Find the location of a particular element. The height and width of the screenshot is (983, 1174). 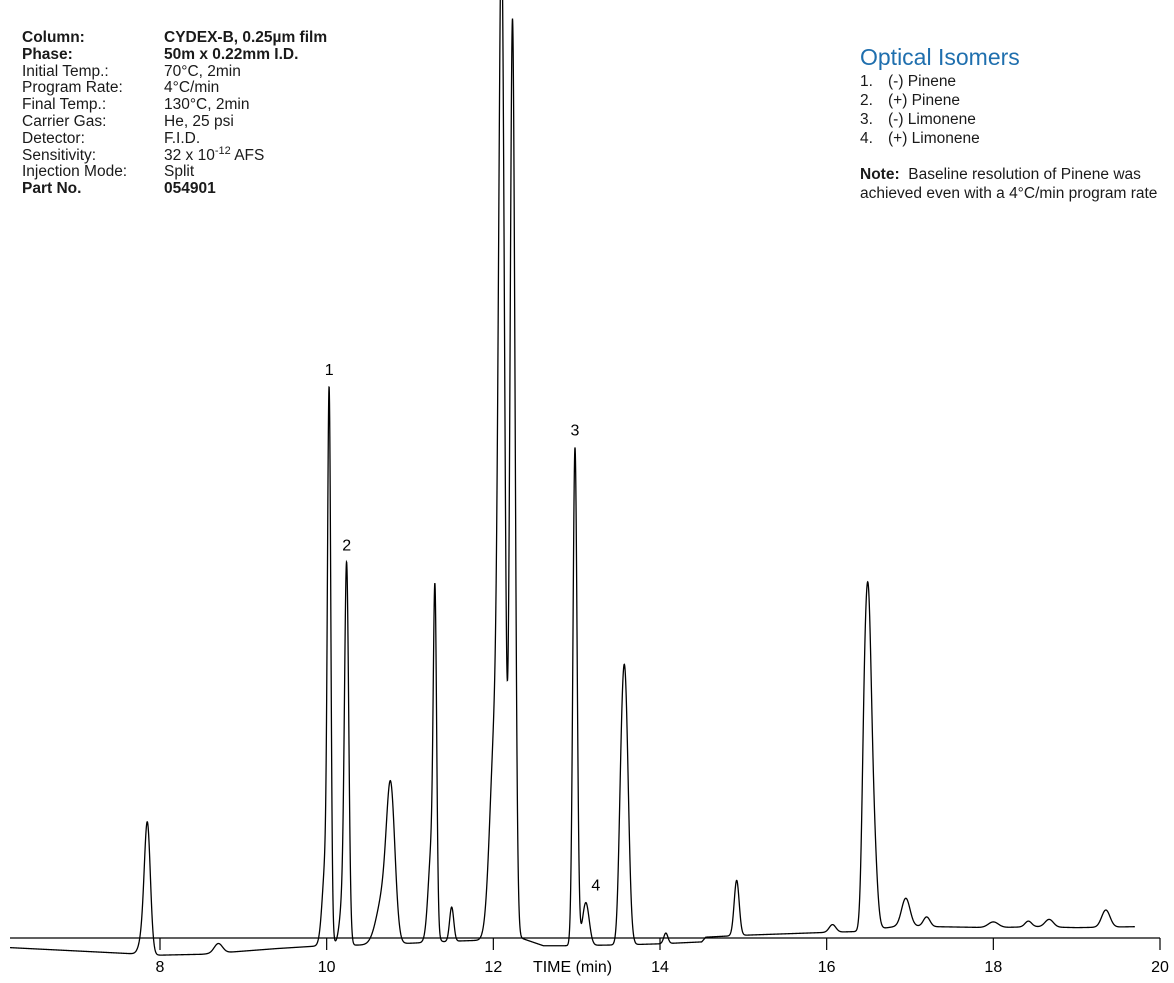

param-value: 70°C, 2min is located at coordinates (202, 71).